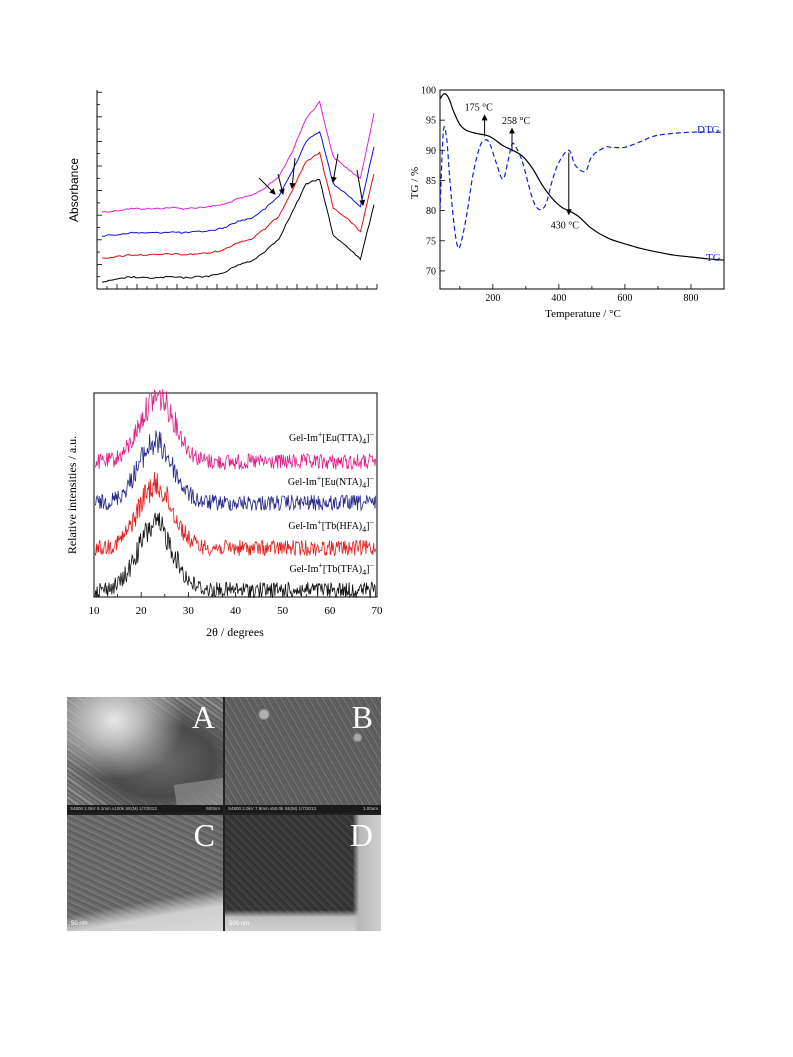 Image resolution: width=793 pixels, height=1057 pixels. I want to click on micrograph-d-scale-bar: 500 nm, so click(239, 924).